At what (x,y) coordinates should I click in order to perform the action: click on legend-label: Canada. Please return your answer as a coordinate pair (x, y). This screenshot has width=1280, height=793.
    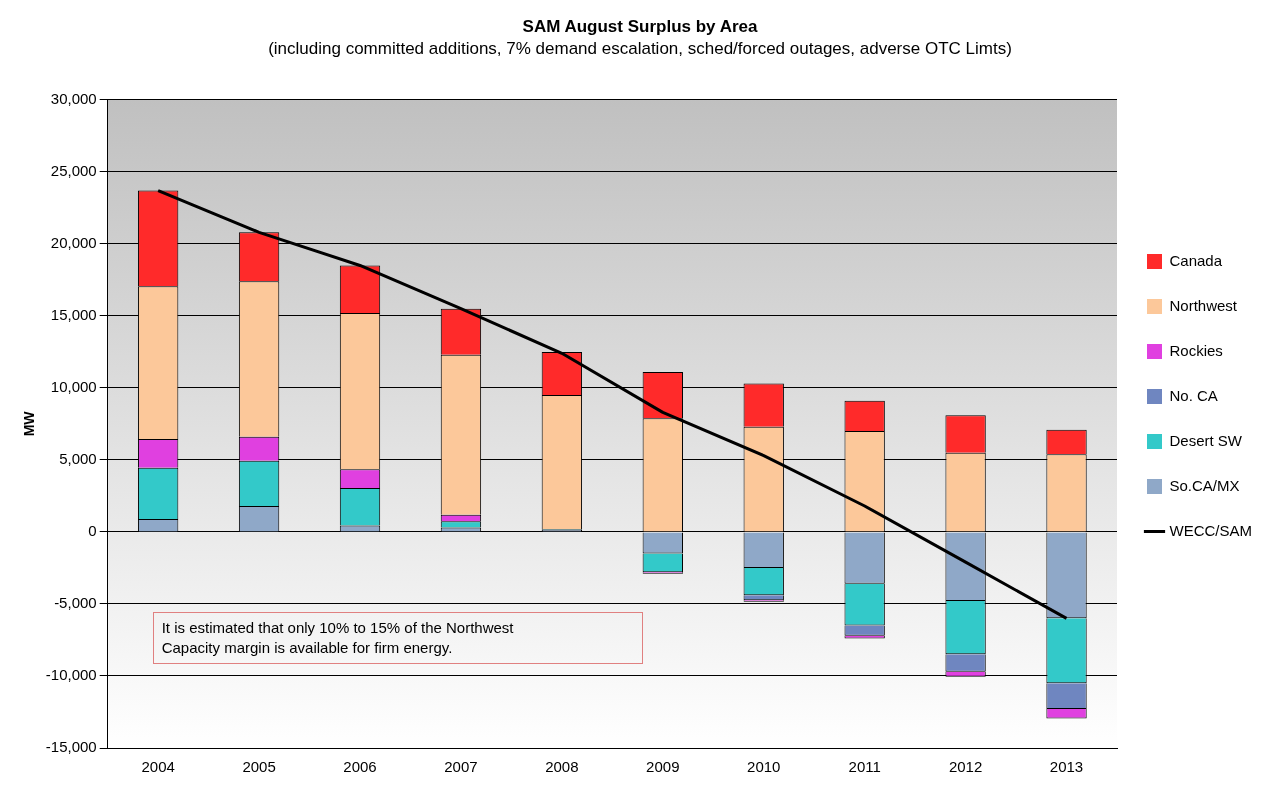
    Looking at the image, I should click on (1196, 260).